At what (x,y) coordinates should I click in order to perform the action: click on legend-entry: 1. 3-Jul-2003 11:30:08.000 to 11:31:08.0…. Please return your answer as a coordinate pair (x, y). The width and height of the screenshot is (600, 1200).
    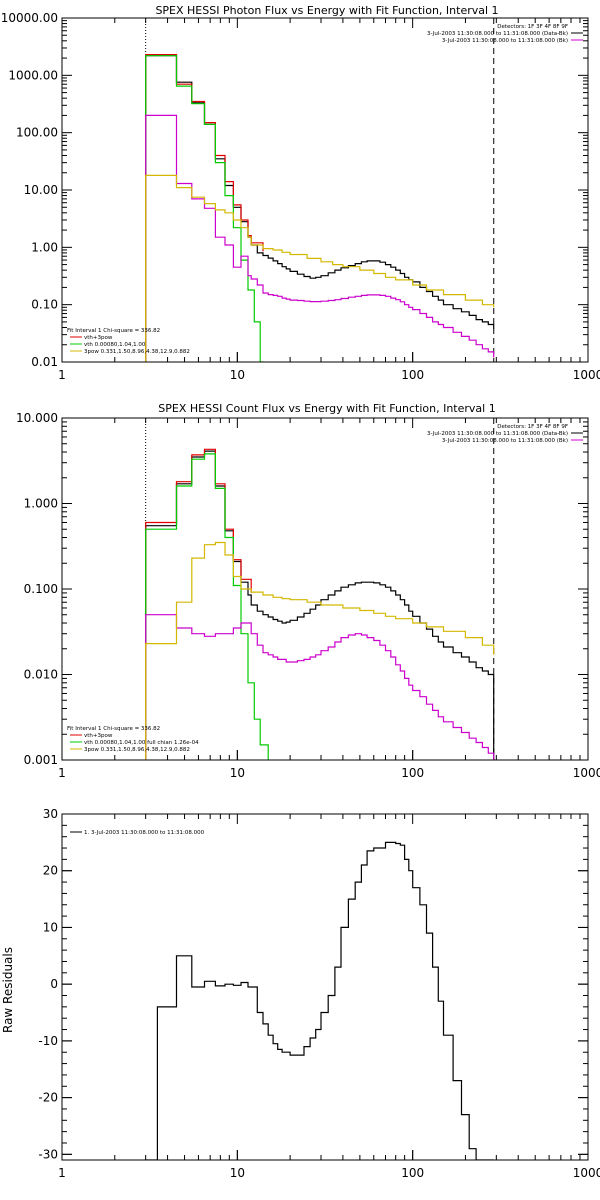
    Looking at the image, I should click on (144, 833).